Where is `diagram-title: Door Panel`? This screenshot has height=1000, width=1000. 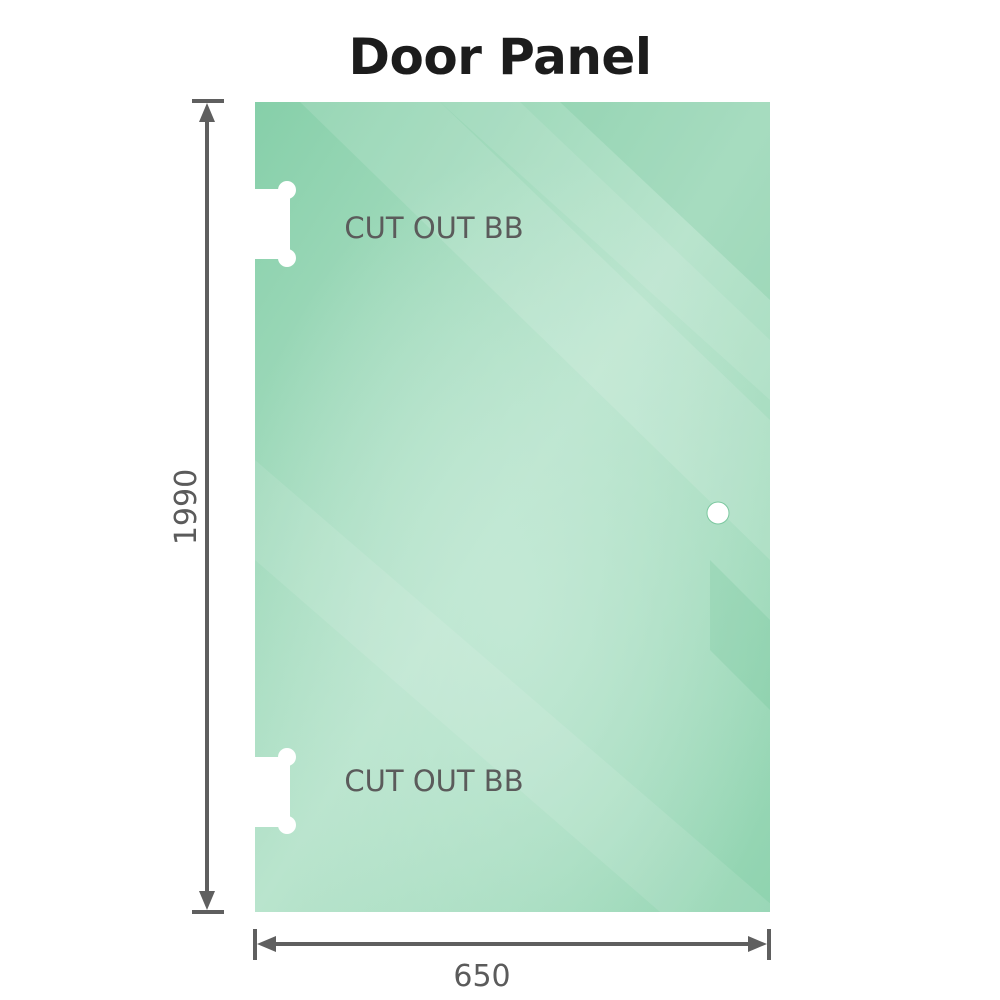
diagram-title: Door Panel is located at coordinates (500, 57).